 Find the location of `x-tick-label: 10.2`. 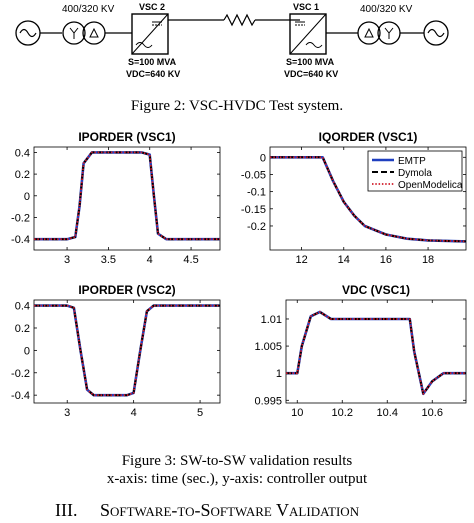

x-tick-label: 10.2 is located at coordinates (342, 413).